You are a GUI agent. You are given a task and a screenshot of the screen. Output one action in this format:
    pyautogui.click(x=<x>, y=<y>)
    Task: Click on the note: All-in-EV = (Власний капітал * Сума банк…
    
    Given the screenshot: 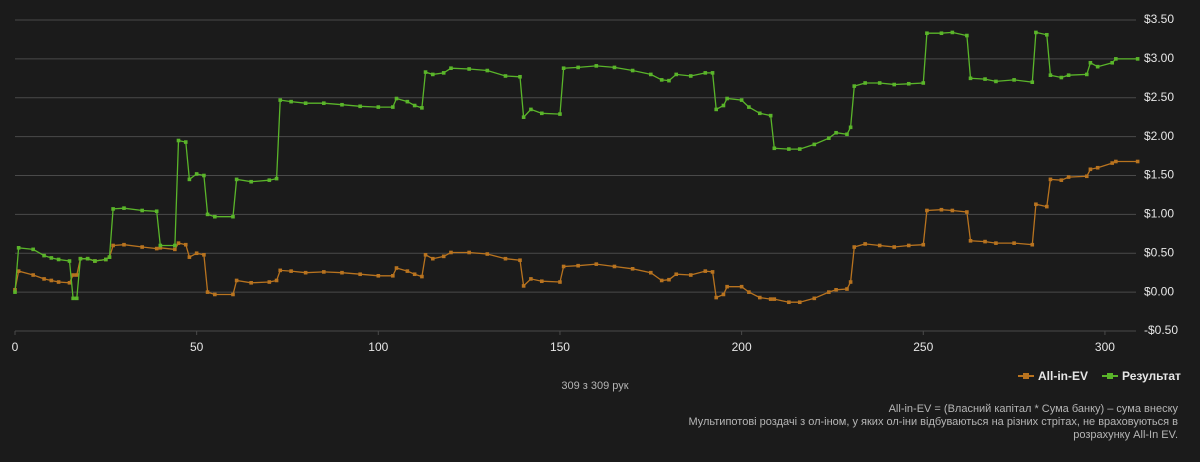 What is the action you would take?
    pyautogui.click(x=1034, y=409)
    